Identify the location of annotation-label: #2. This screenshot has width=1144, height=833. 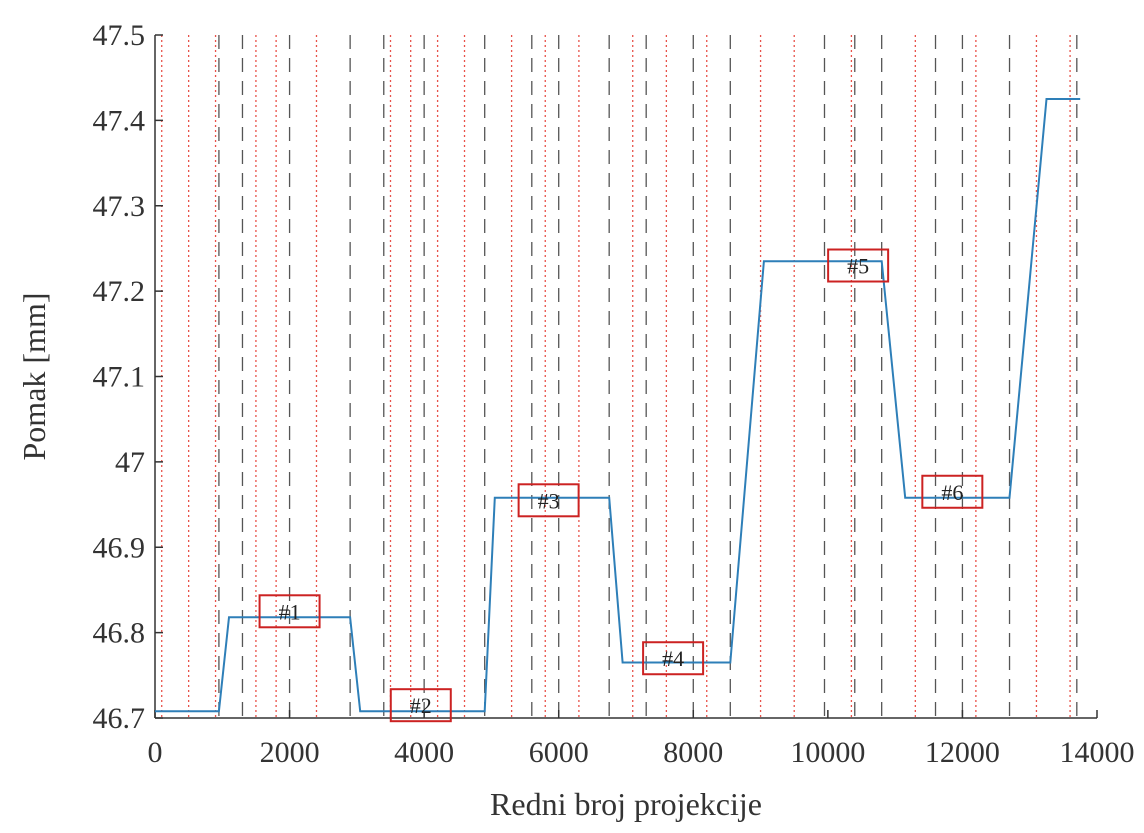
(421, 705).